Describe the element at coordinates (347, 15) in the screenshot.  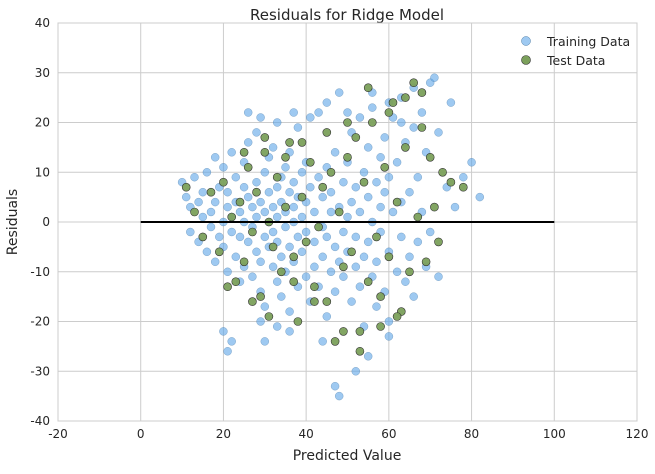
I see `chart-title: Residuals for Ridge Model` at that location.